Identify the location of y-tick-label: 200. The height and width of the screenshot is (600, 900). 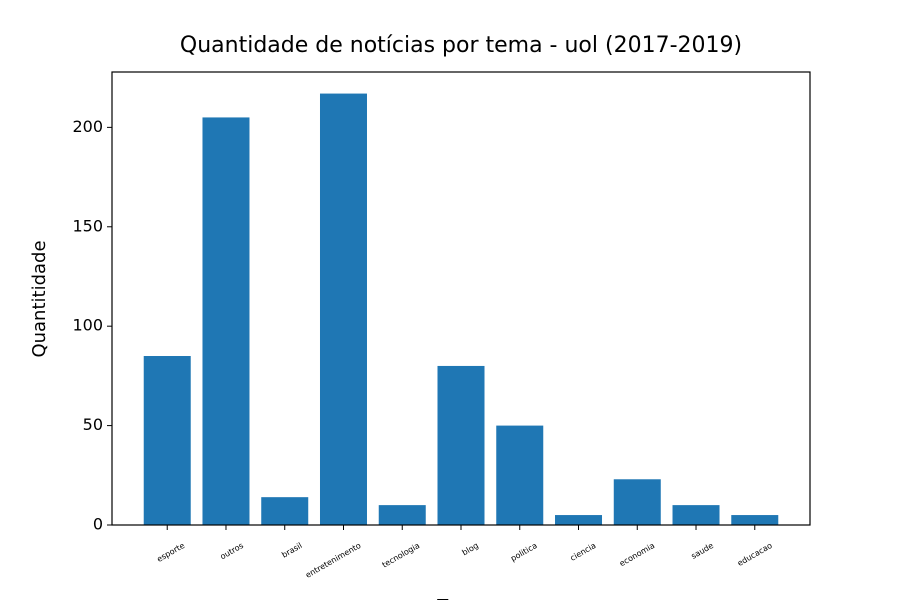
(87, 126).